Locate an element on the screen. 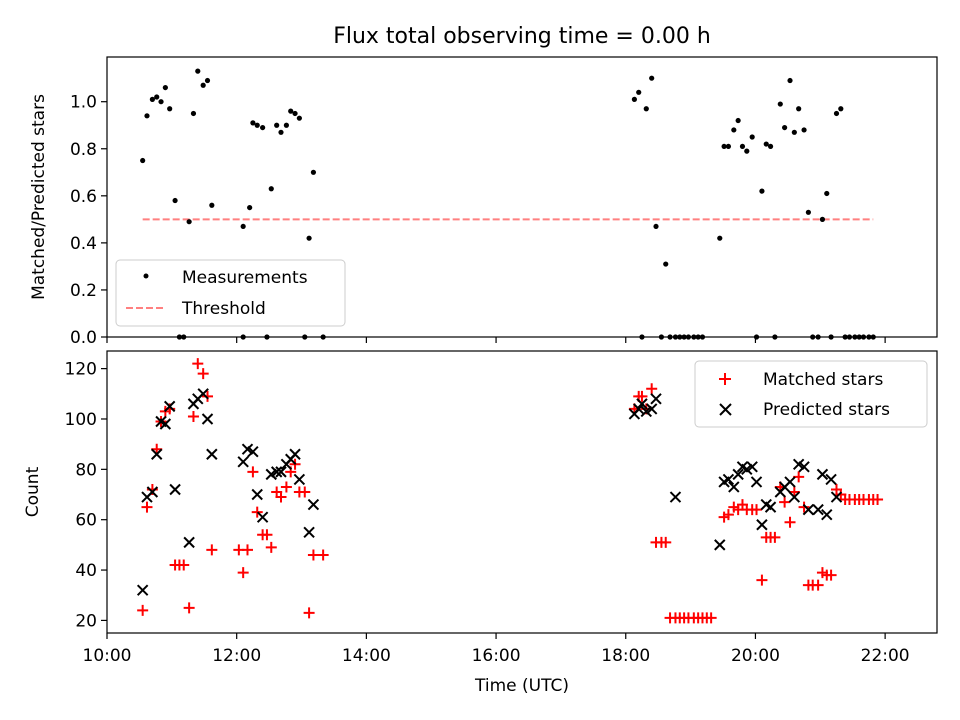  ratio-legend: Measurements Threshold is located at coordinates (230, 293).